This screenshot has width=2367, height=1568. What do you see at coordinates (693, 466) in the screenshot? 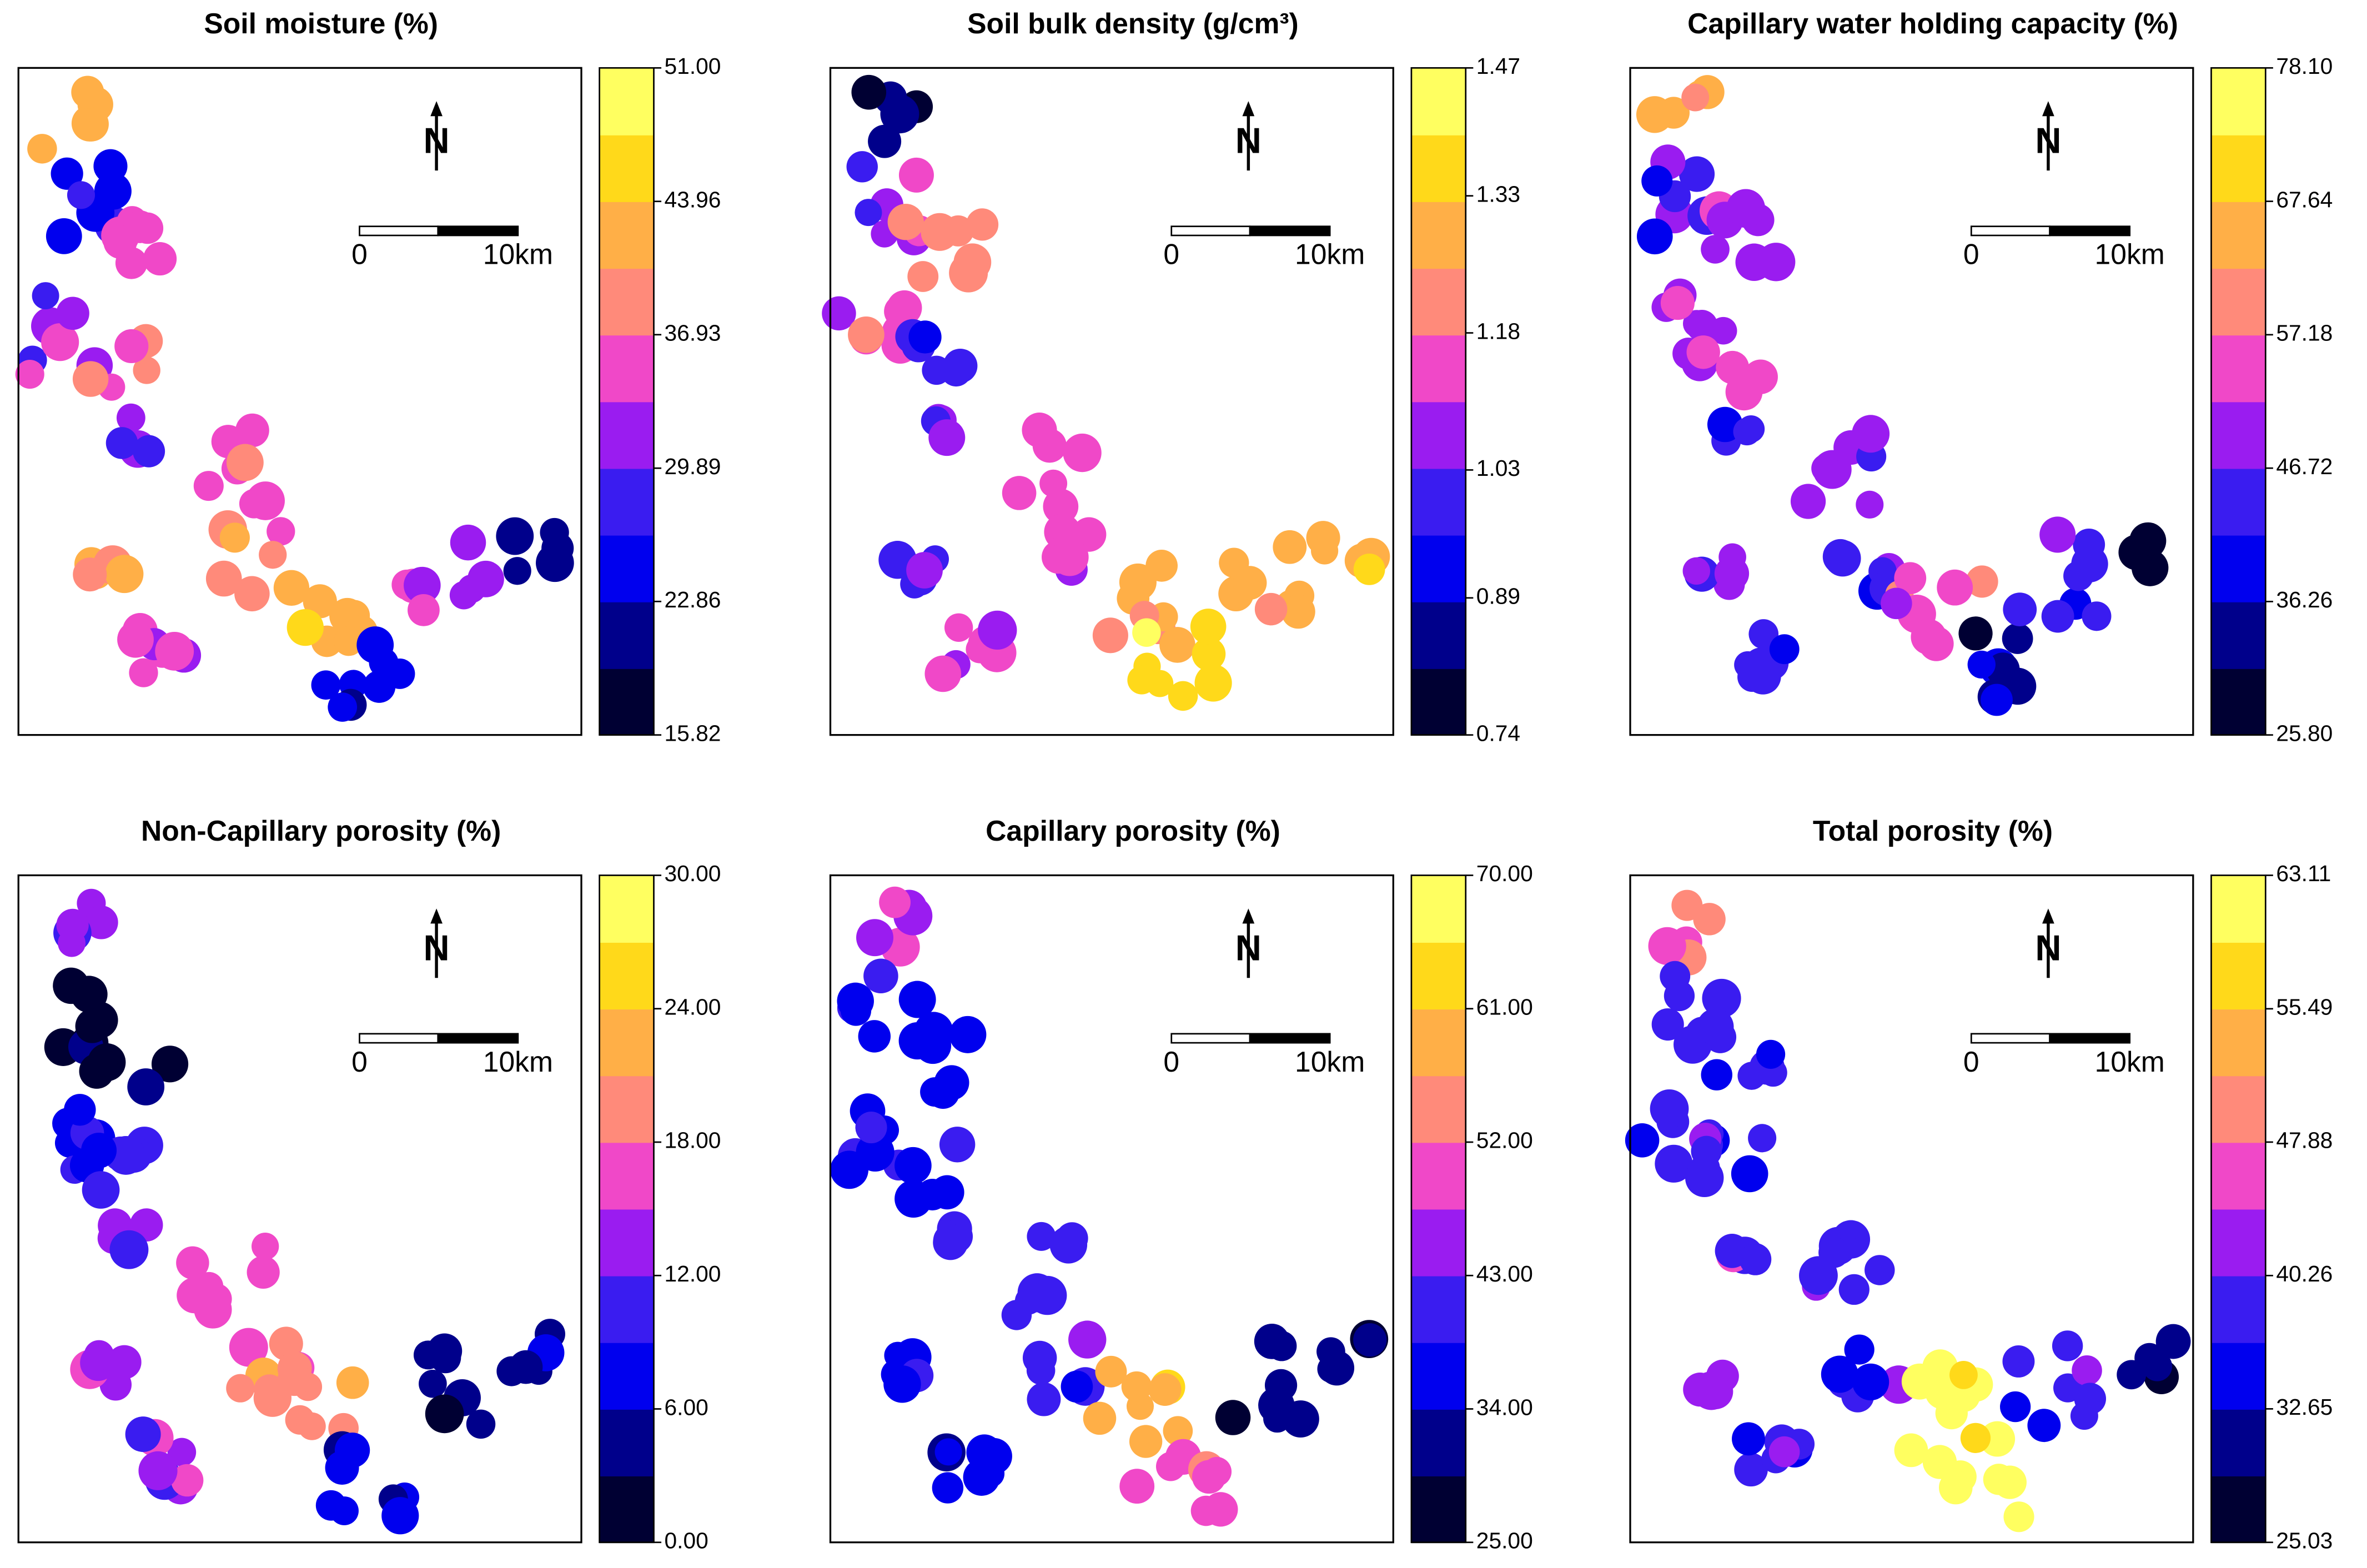
I see `colorbar-tick-label: 29.89` at bounding box center [693, 466].